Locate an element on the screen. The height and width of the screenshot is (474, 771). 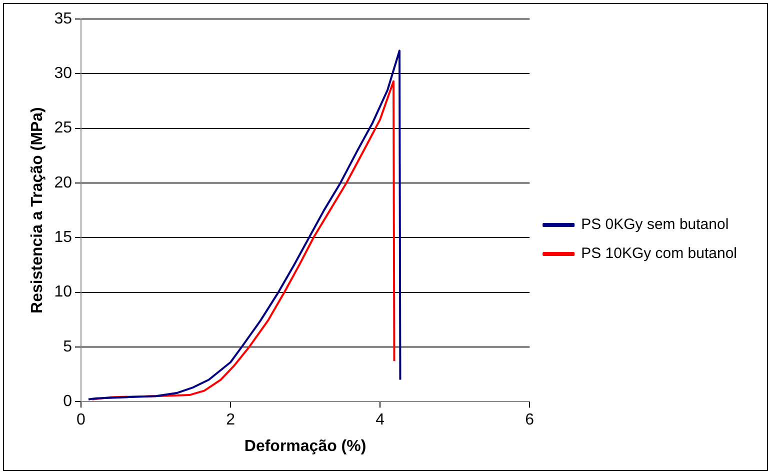
y-tick-label: 30 is located at coordinates (63, 73).